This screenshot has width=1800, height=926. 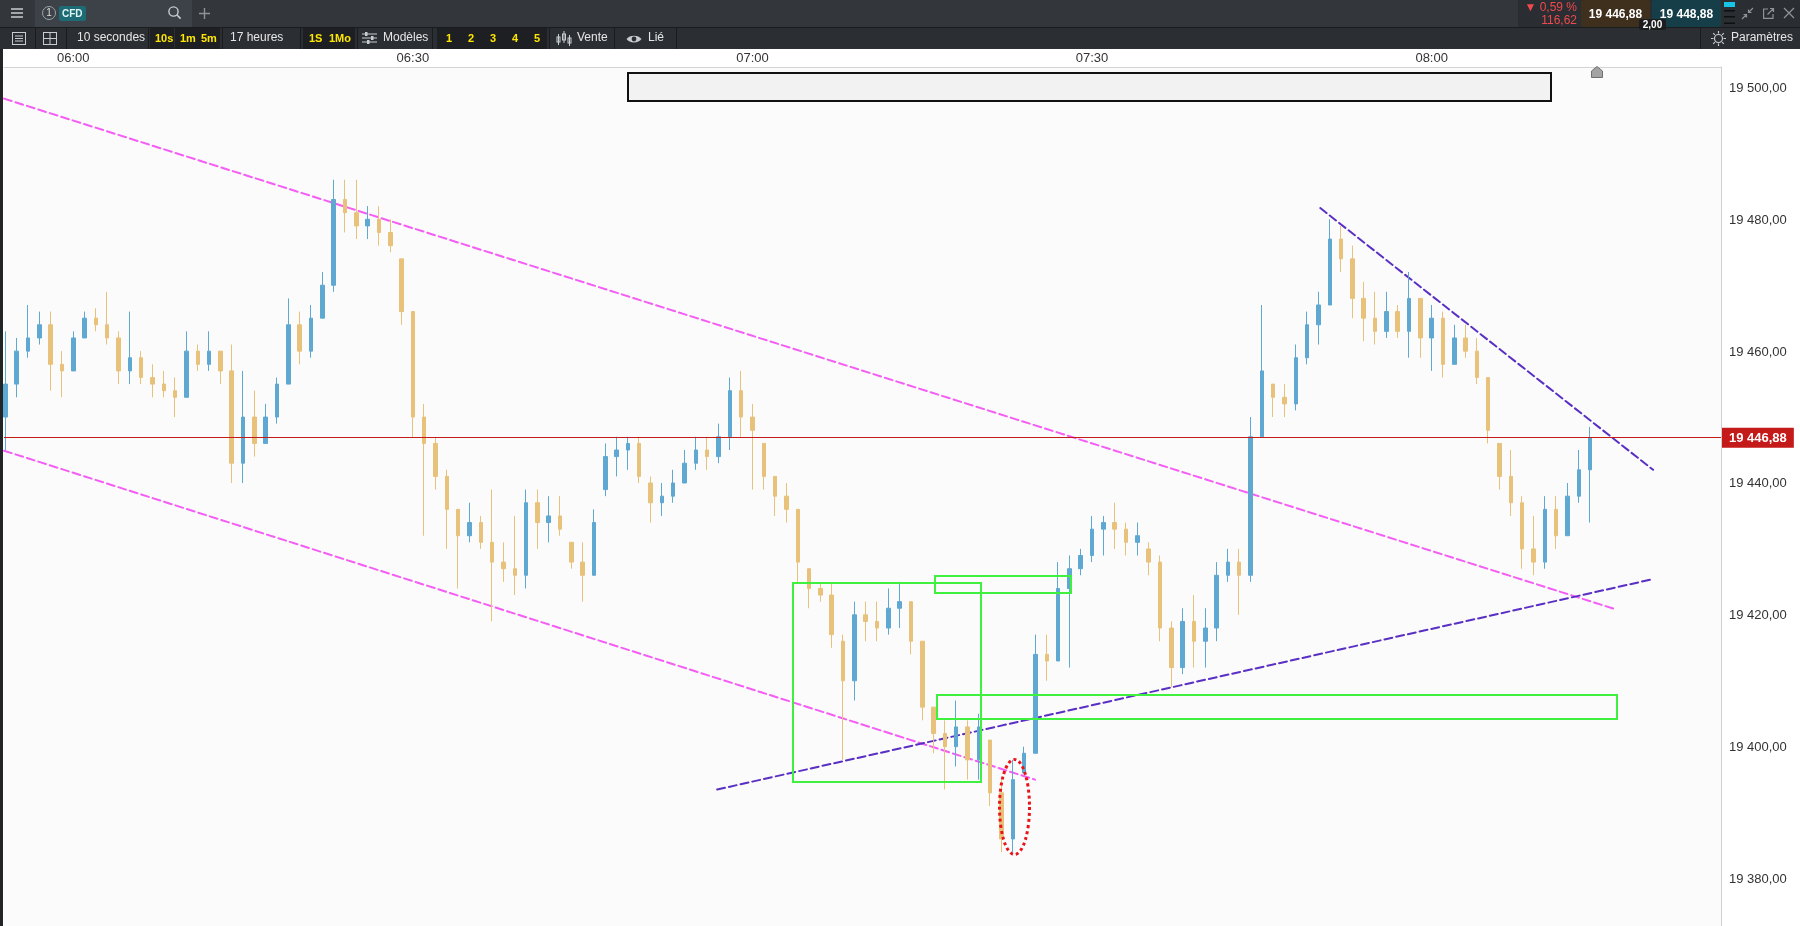 I want to click on x-tick-label: 06:00, so click(x=73, y=57).